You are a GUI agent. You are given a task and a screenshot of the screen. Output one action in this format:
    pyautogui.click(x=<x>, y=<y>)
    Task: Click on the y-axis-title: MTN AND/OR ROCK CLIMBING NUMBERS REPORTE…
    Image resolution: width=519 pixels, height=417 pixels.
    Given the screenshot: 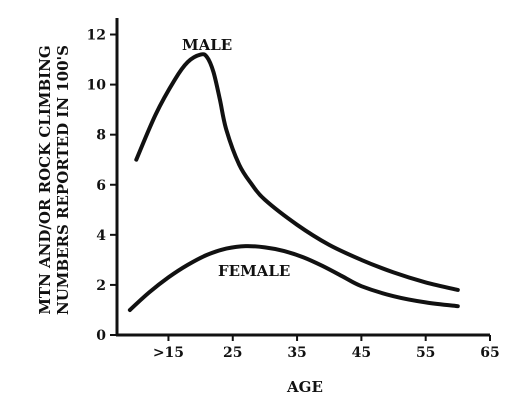 What is the action you would take?
    pyautogui.click(x=54, y=180)
    